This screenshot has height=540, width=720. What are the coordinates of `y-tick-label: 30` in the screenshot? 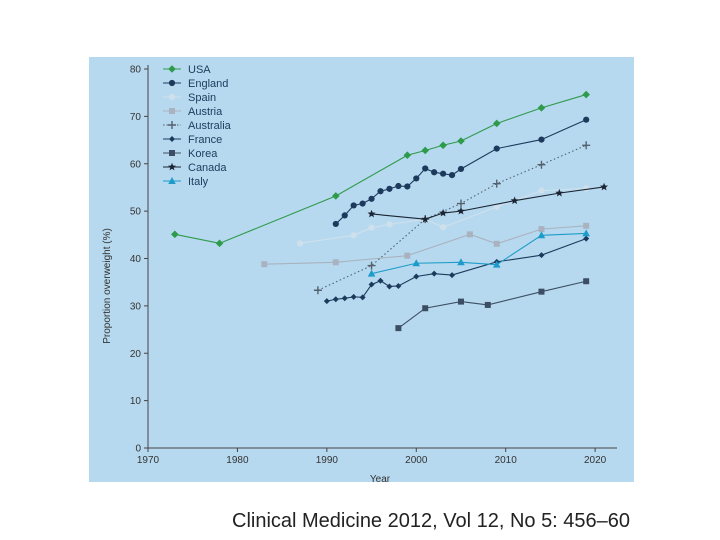 It's located at (136, 306).